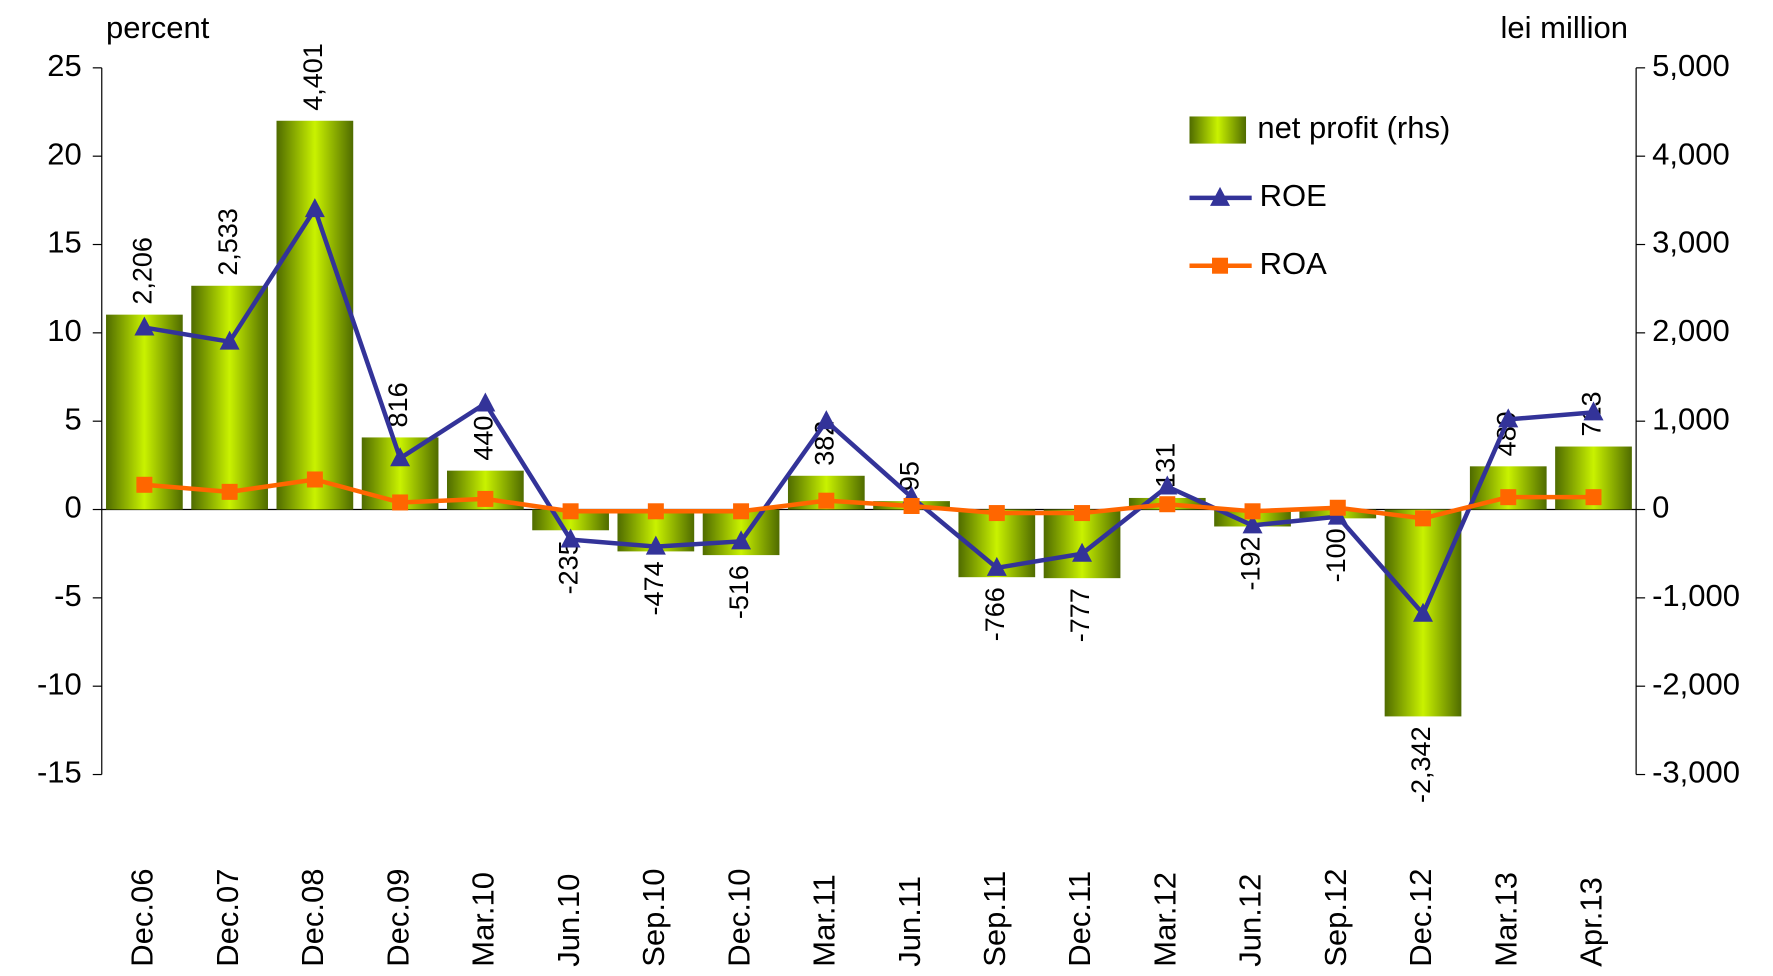 The height and width of the screenshot is (976, 1773). Describe the element at coordinates (909, 921) in the screenshot. I see `x-tick-label: Jun.11` at that location.